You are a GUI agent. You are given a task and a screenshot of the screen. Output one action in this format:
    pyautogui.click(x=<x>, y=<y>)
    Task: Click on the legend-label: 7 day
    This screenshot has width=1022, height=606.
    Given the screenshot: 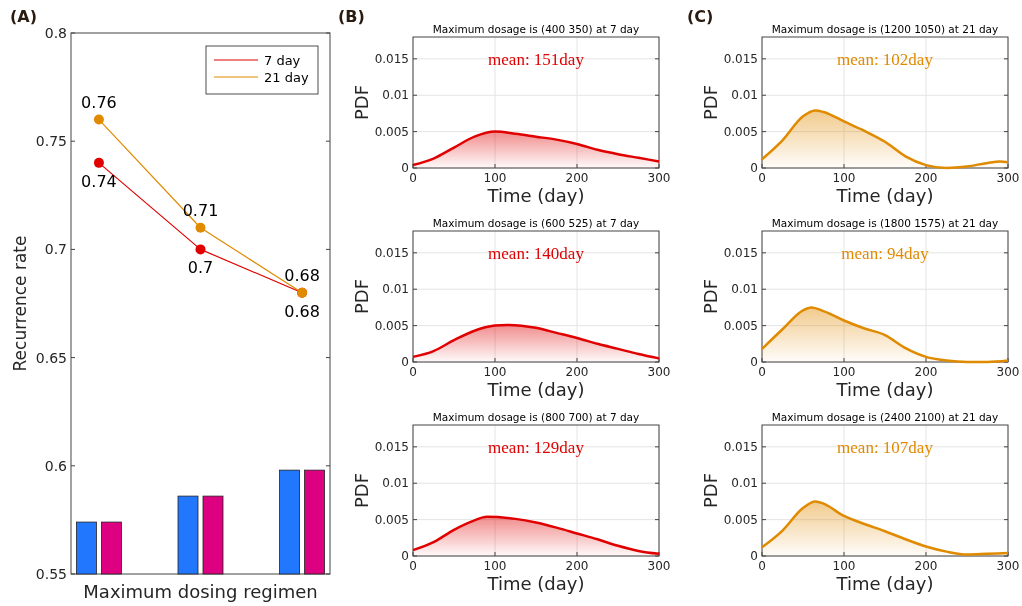 What is the action you would take?
    pyautogui.click(x=282, y=60)
    